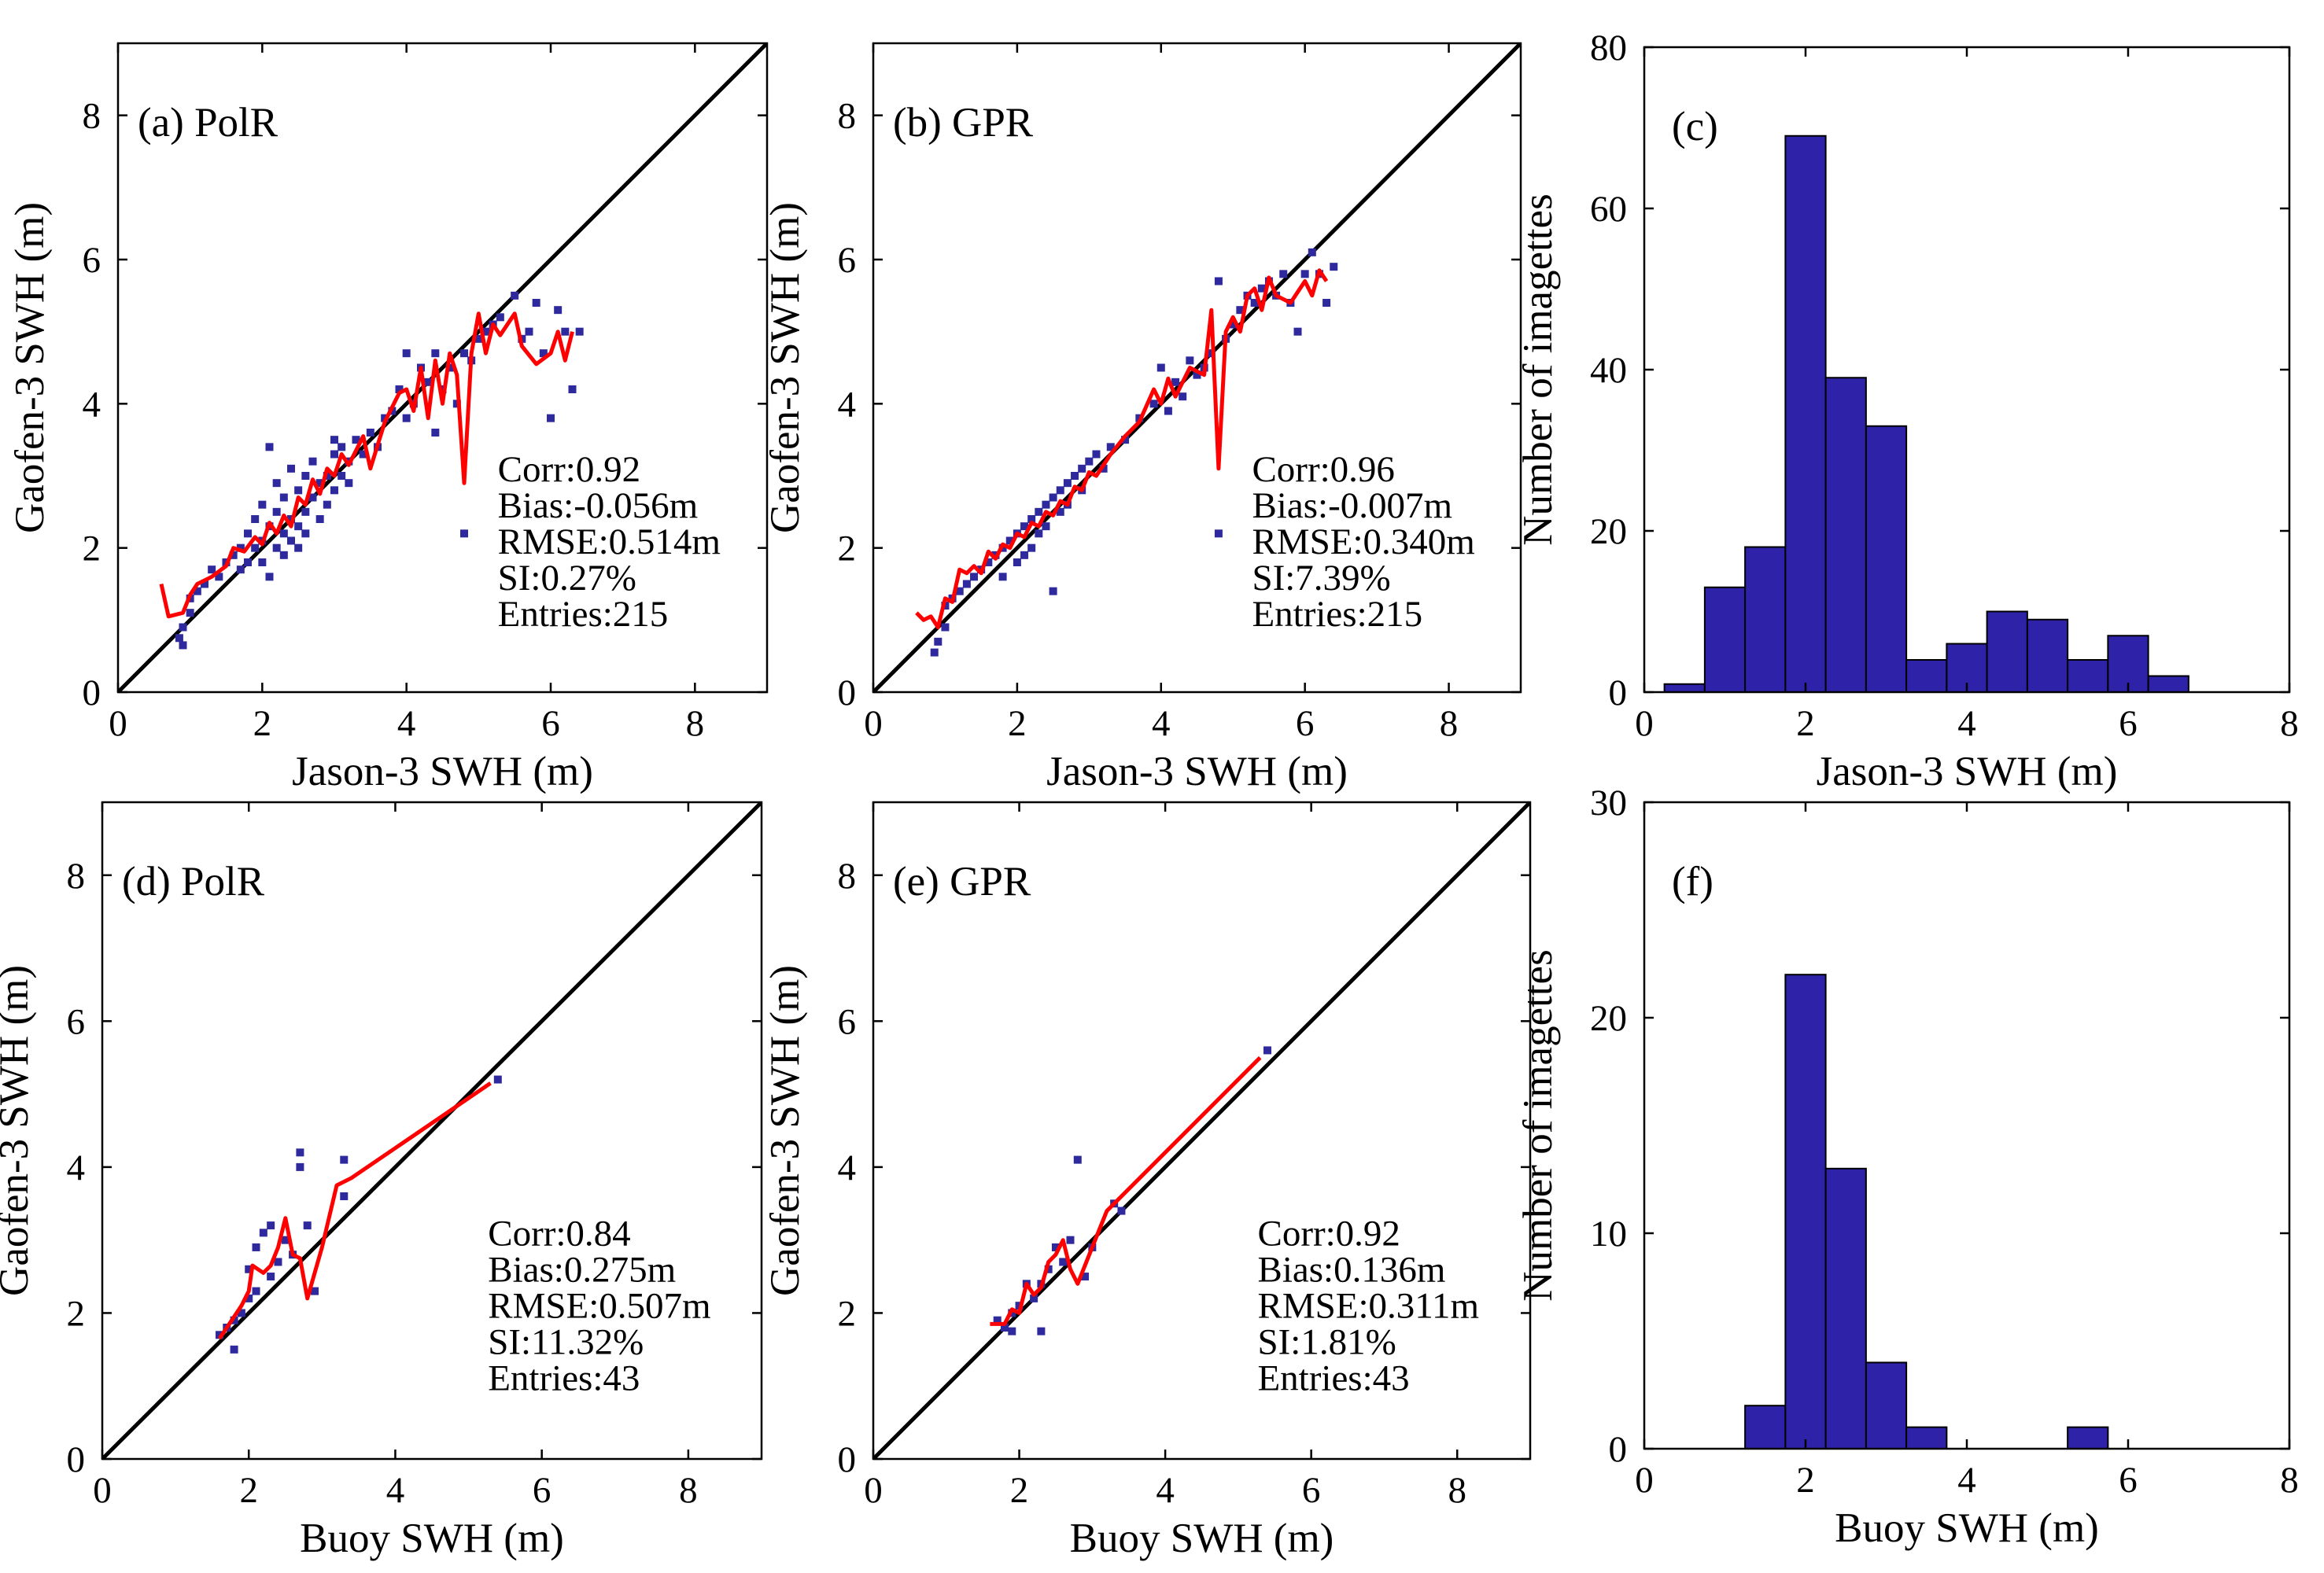  I want to click on stat-line: Bias:0.275m, so click(582, 1270).